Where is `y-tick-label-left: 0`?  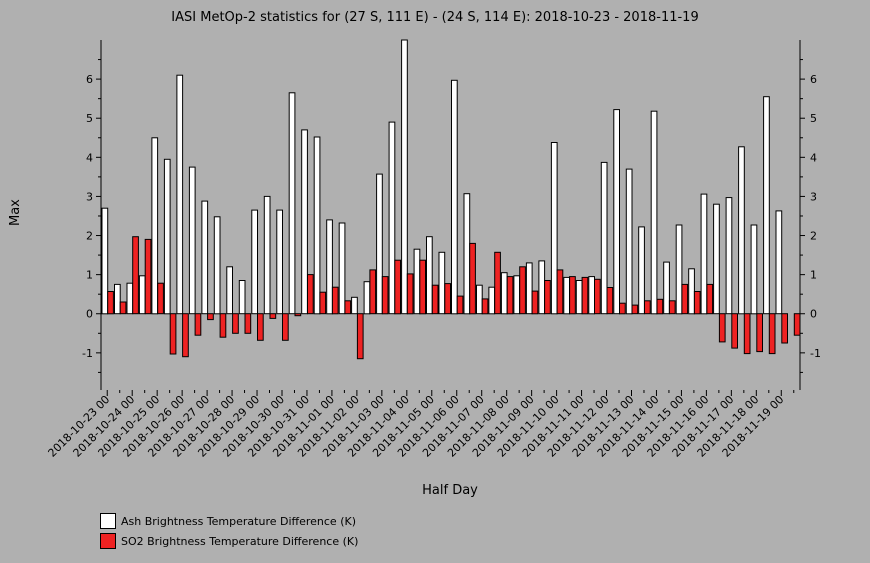 y-tick-label-left: 0 is located at coordinates (89, 314).